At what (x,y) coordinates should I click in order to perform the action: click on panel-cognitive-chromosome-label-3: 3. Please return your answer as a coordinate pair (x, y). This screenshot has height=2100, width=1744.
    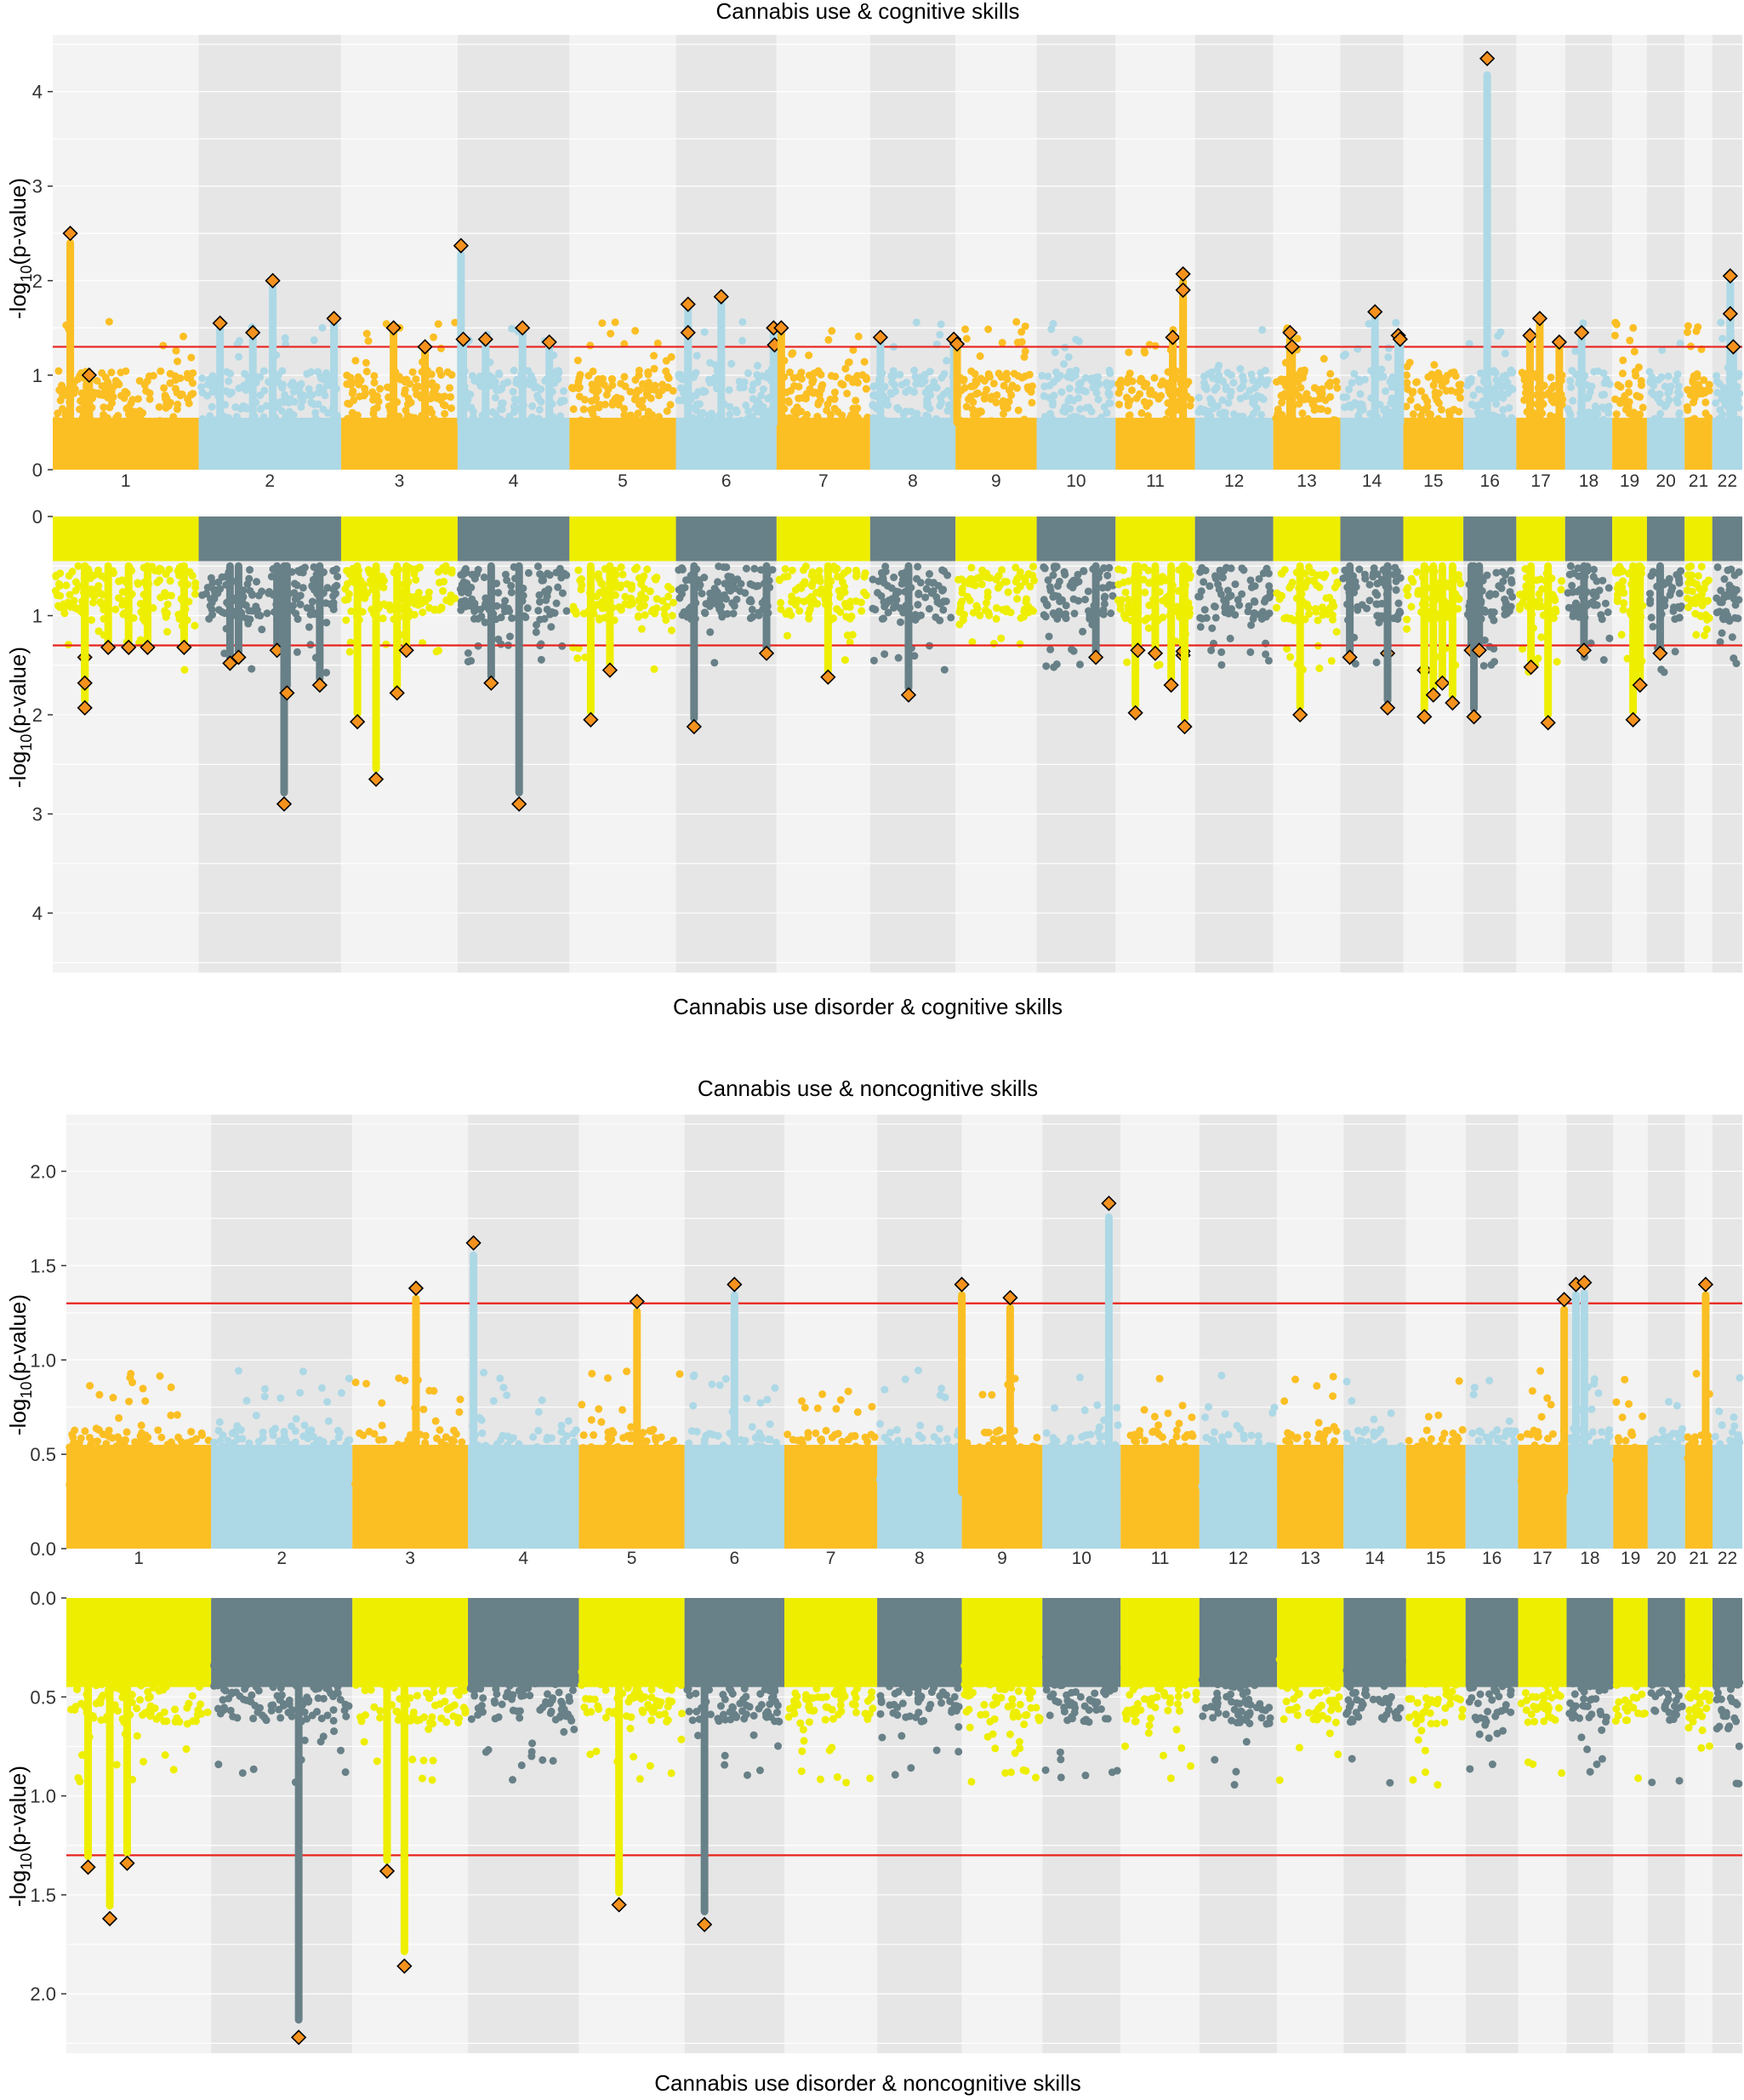
    Looking at the image, I should click on (400, 481).